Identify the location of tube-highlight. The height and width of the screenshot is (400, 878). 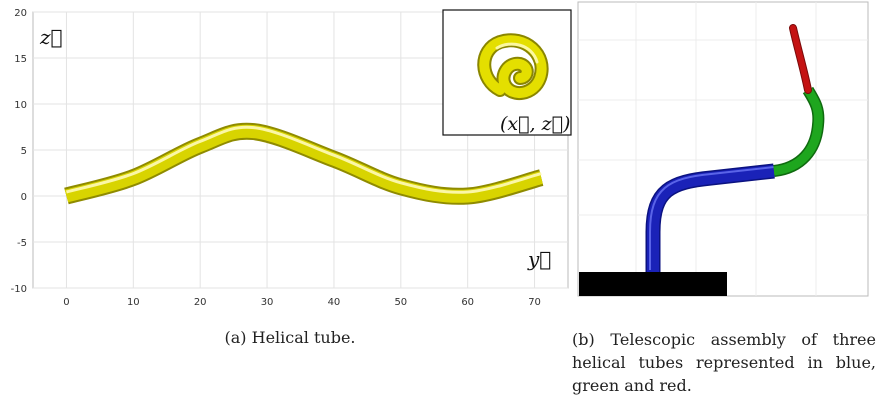
(304, 159).